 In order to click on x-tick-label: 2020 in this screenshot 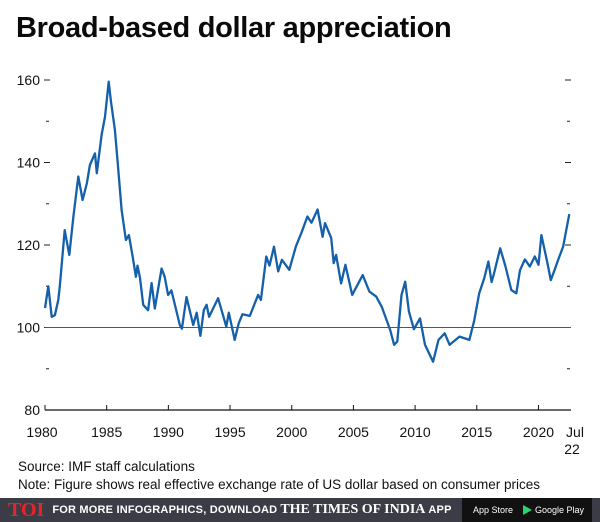, I will do `click(538, 432)`.